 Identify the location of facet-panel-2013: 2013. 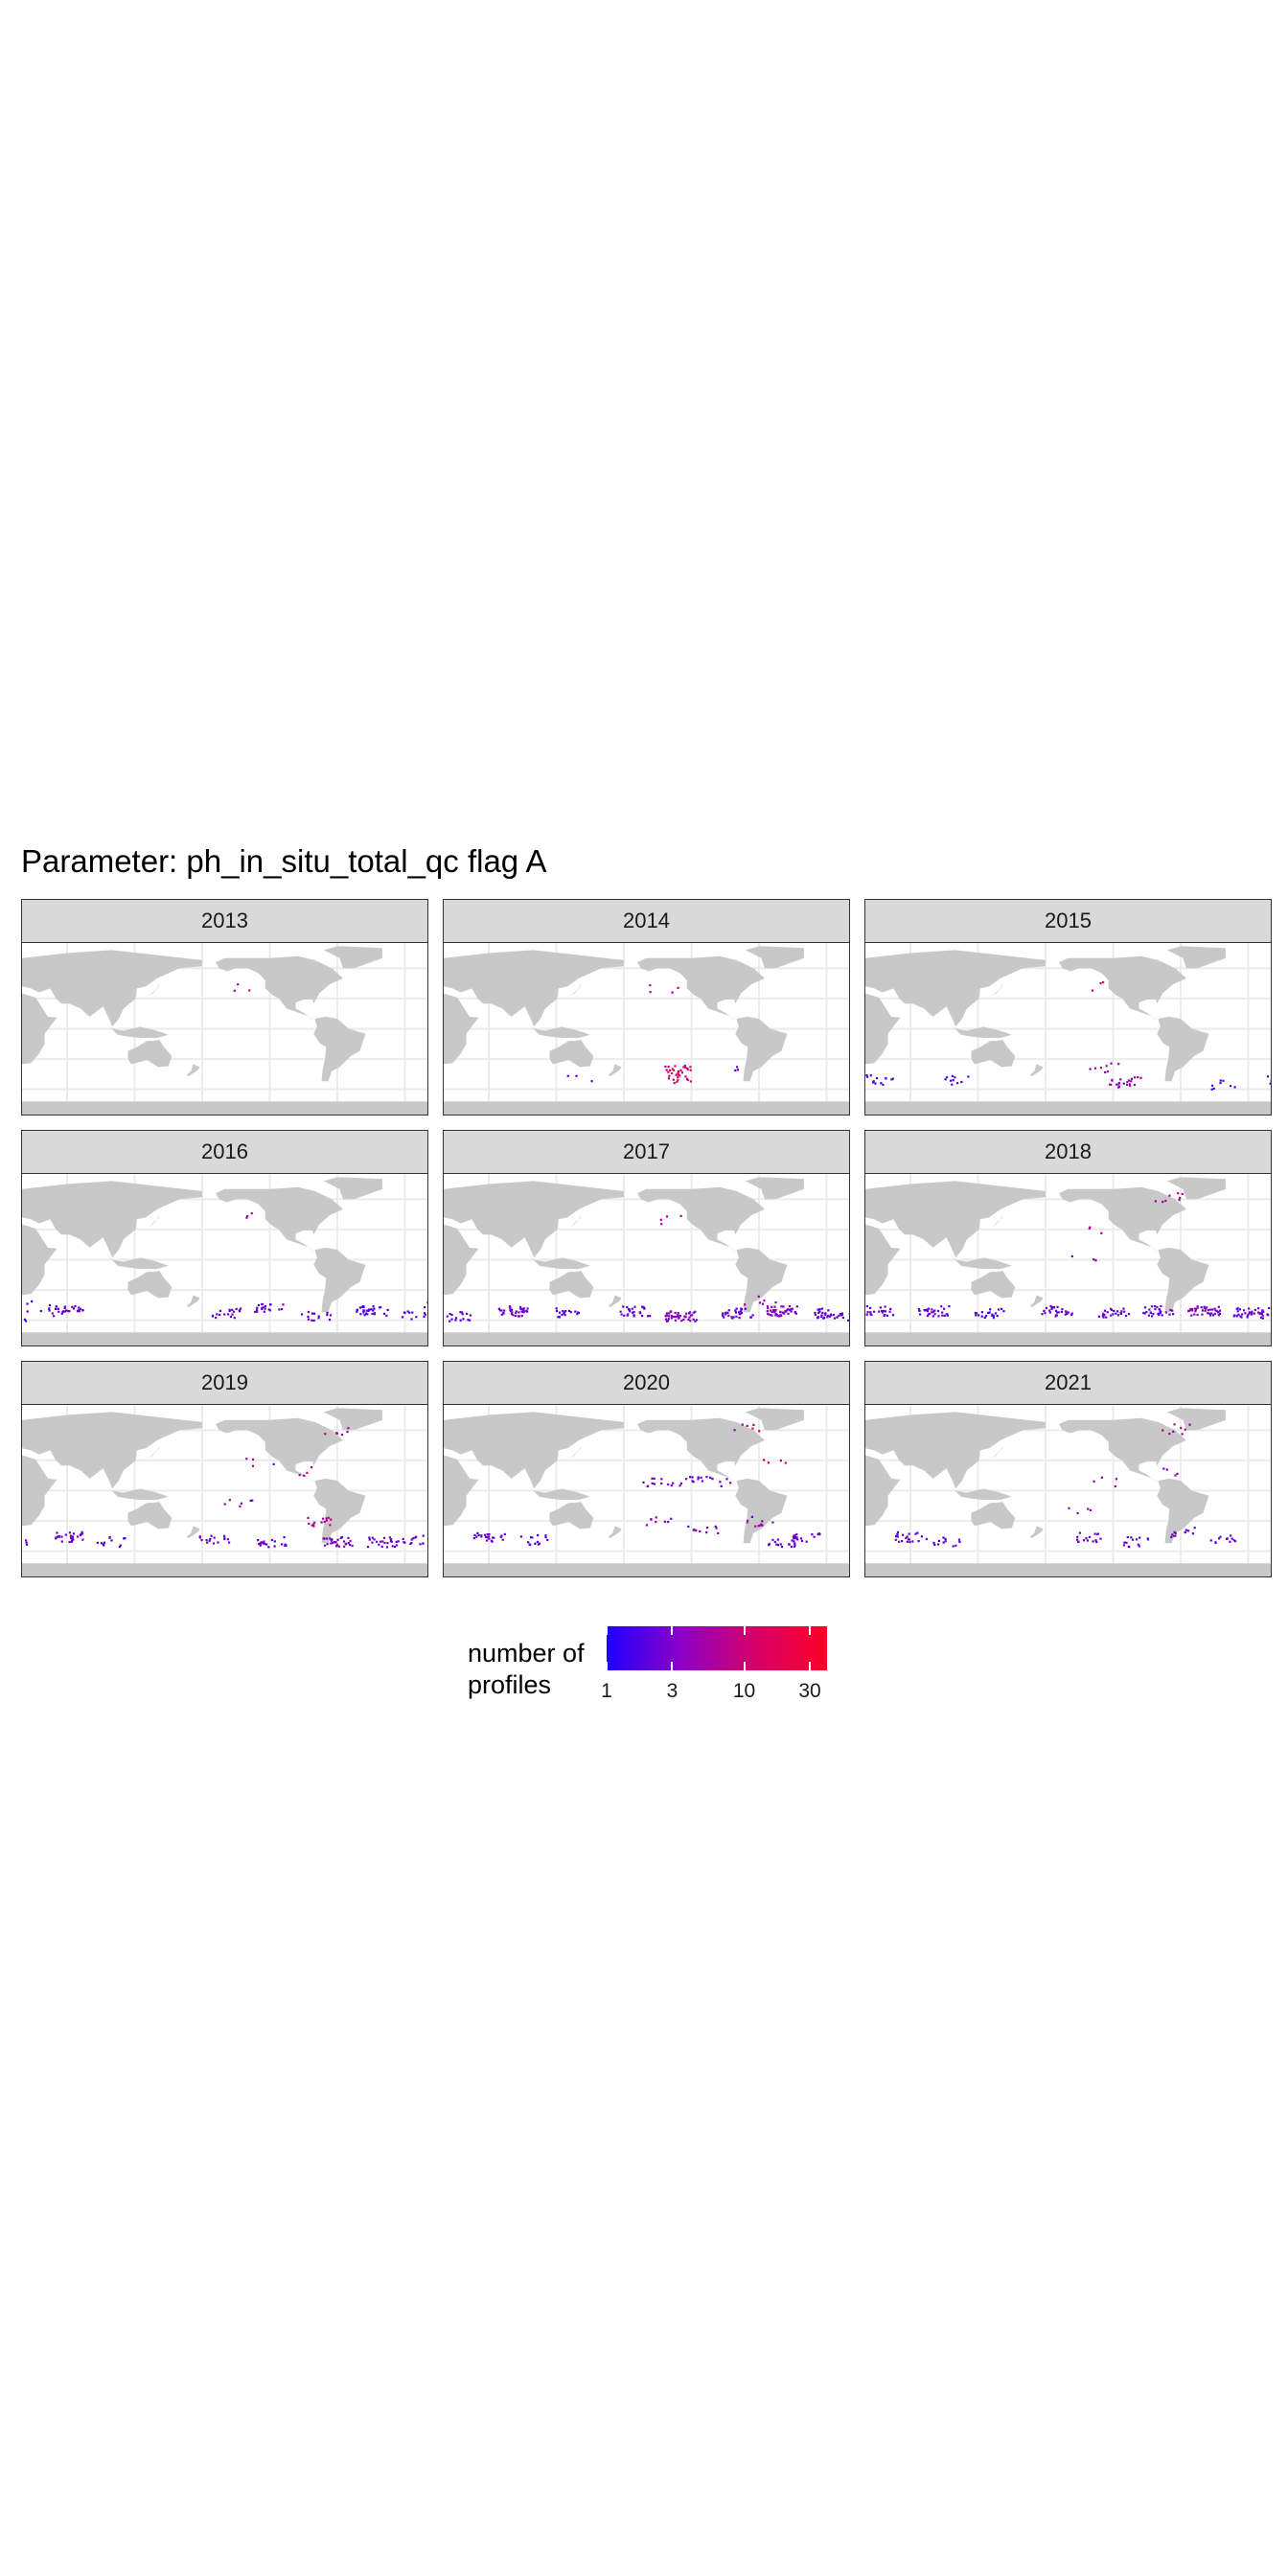
(224, 1008).